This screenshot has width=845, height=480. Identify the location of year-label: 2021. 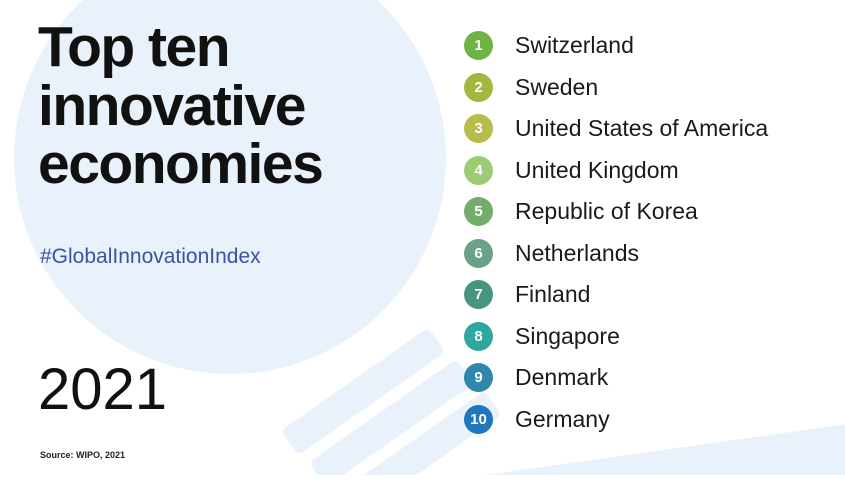
(103, 389).